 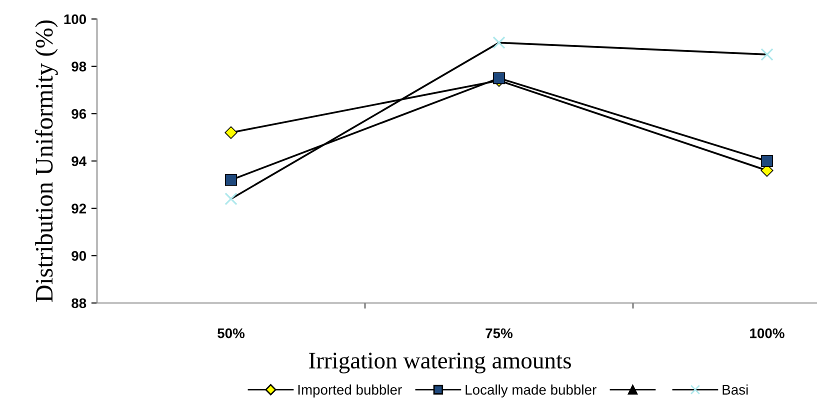 I want to click on y-tick-label: 90, so click(x=79, y=256).